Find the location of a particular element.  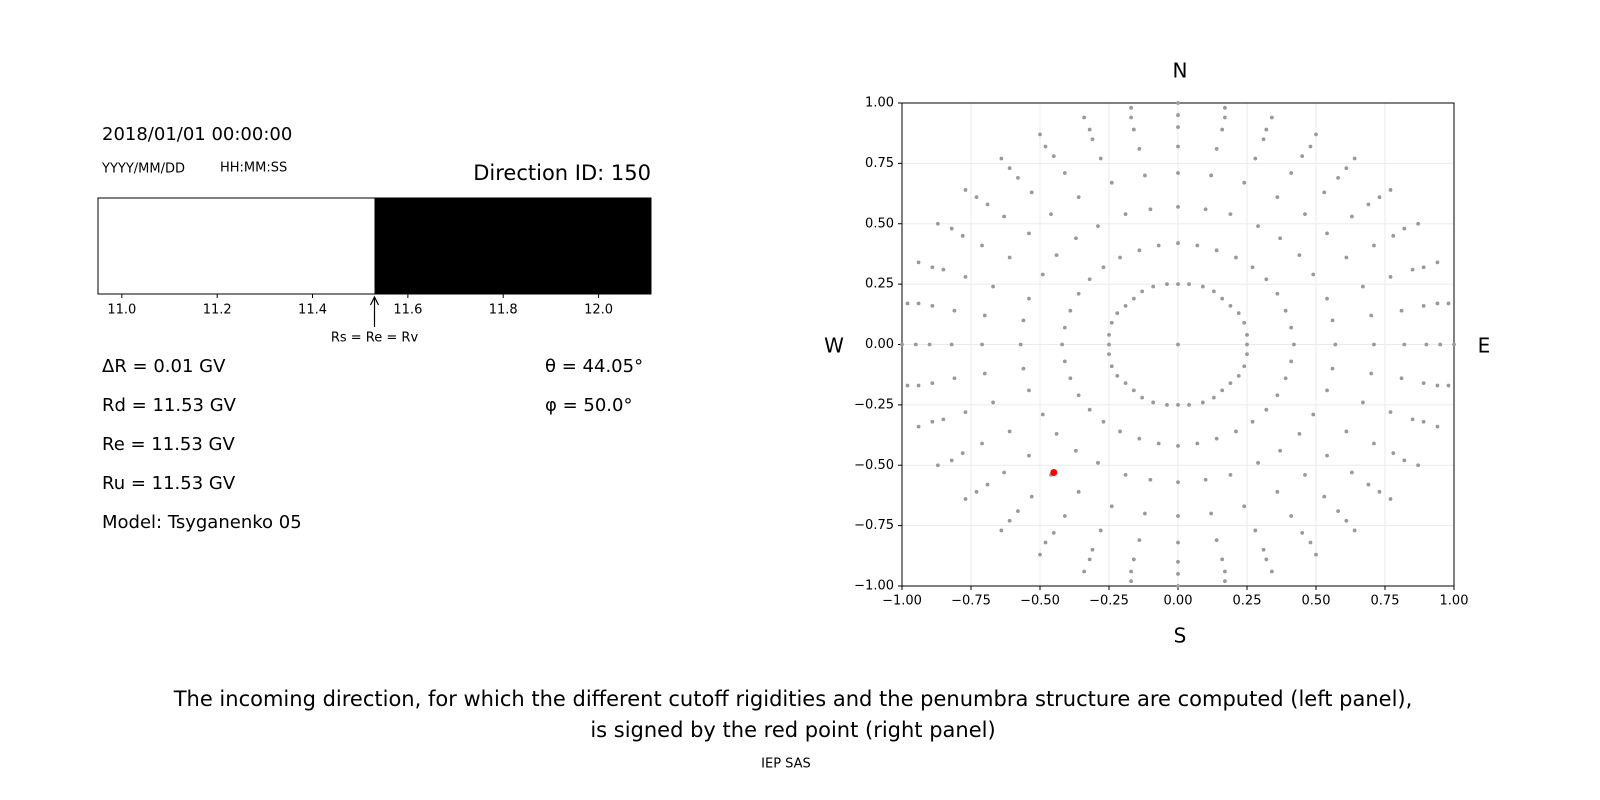

y-tick-label: −0.75 is located at coordinates (874, 525).